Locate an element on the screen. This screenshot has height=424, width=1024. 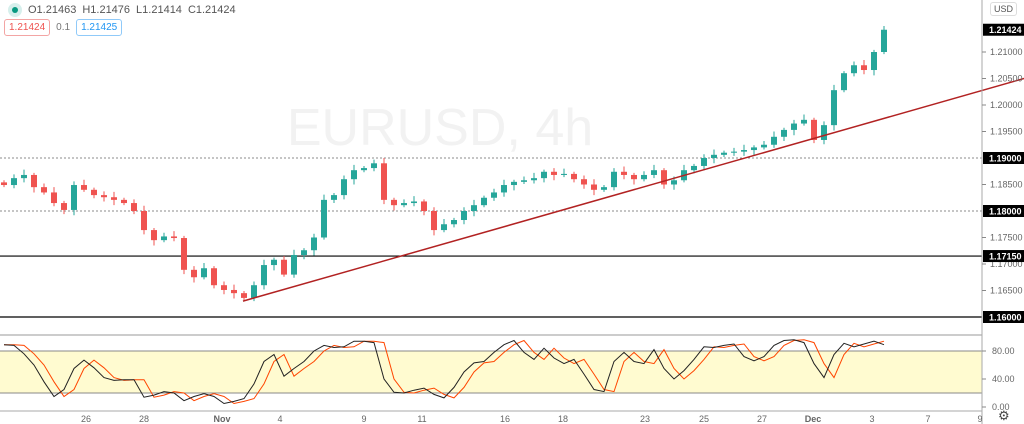
time-tick-label: 3 is located at coordinates (871, 419).